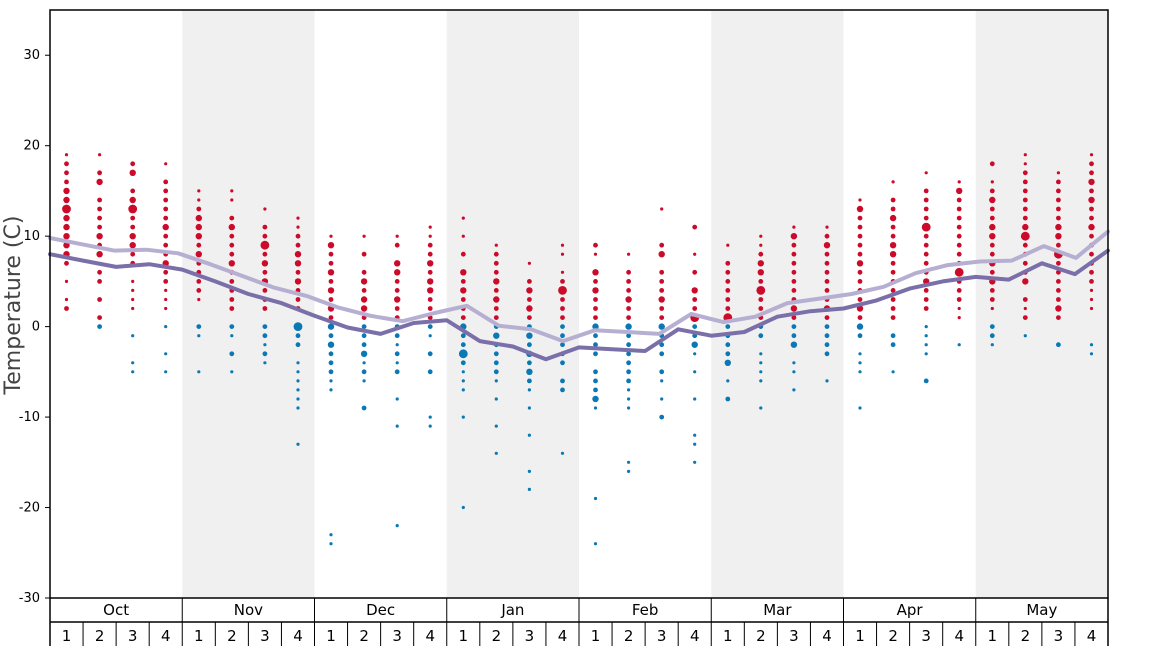  I want to click on month-label: Oct, so click(116, 610).